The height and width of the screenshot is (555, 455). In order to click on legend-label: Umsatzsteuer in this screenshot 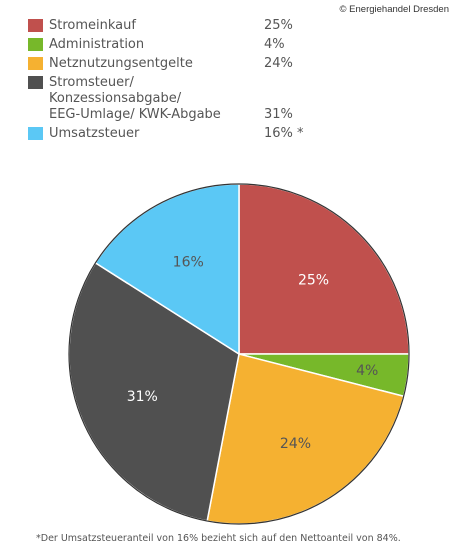, I will do `click(94, 133)`.